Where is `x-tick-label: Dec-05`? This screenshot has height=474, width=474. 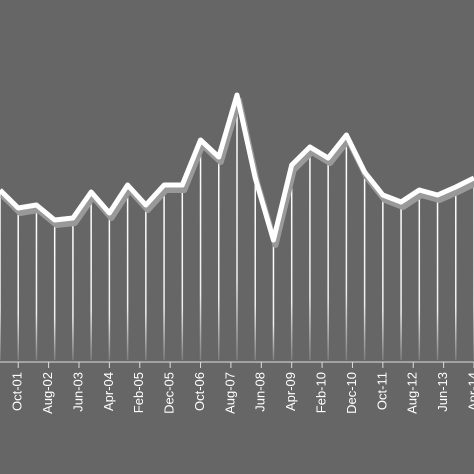 x-tick-label: Dec-05 is located at coordinates (169, 393).